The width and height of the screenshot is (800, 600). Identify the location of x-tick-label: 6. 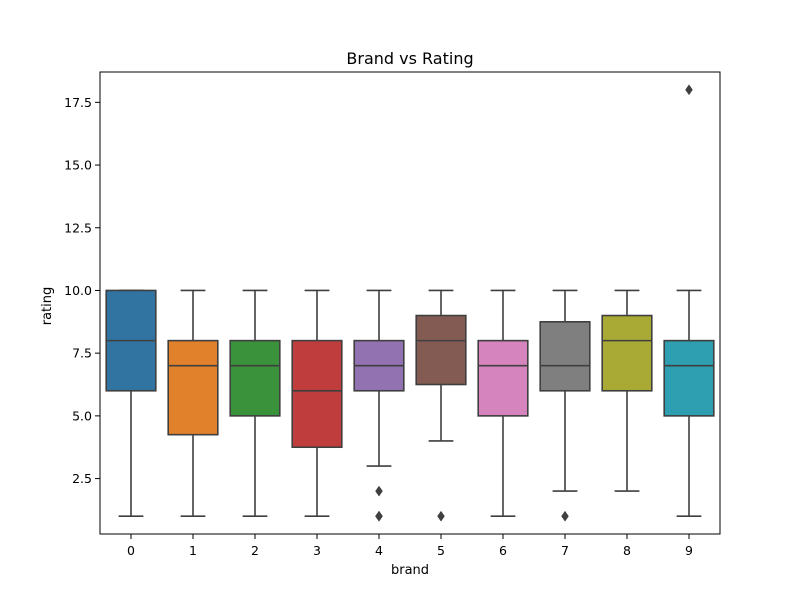
(503, 550).